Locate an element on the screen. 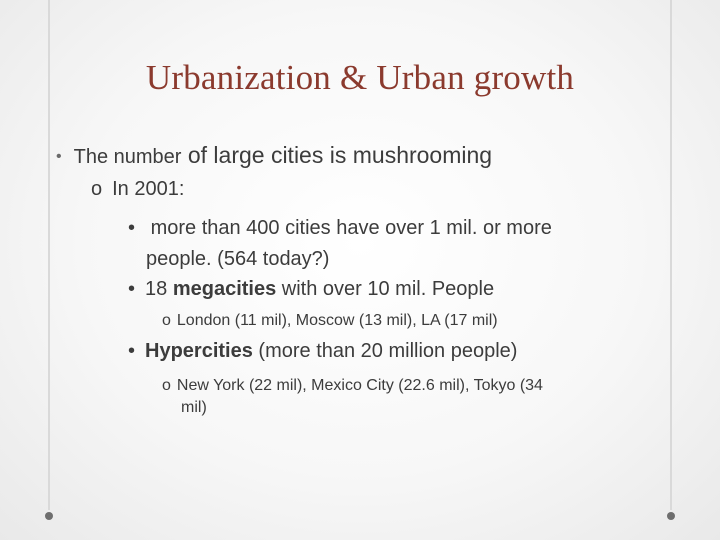  bullet-4: • 18 megacities with over 10 mil. People is located at coordinates (311, 289).